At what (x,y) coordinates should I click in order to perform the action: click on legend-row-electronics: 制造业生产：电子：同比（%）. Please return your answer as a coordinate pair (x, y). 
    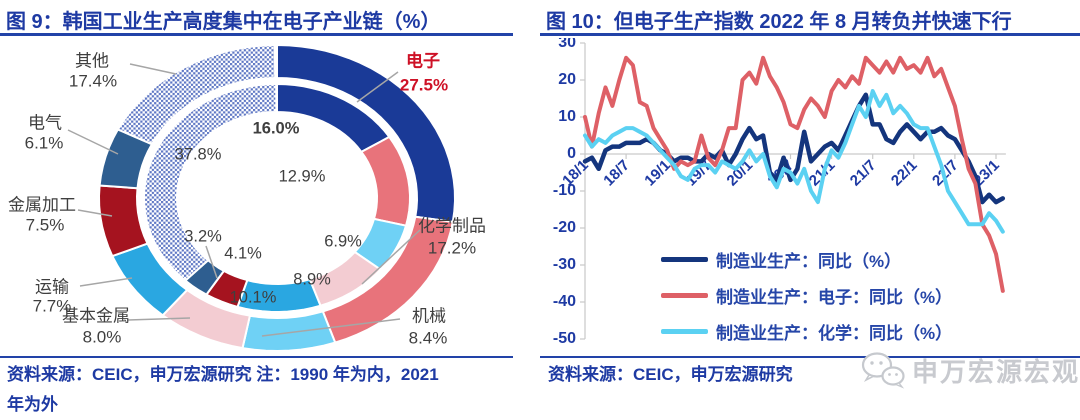
    Looking at the image, I should click on (806, 295).